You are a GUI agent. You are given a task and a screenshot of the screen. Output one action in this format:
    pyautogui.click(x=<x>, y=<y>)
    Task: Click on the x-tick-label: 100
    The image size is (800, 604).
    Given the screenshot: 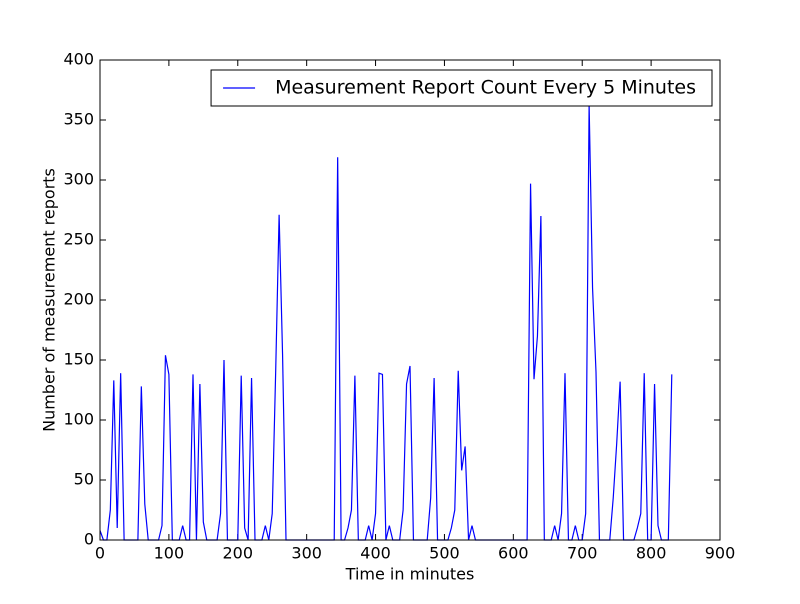 What is the action you would take?
    pyautogui.click(x=169, y=553)
    